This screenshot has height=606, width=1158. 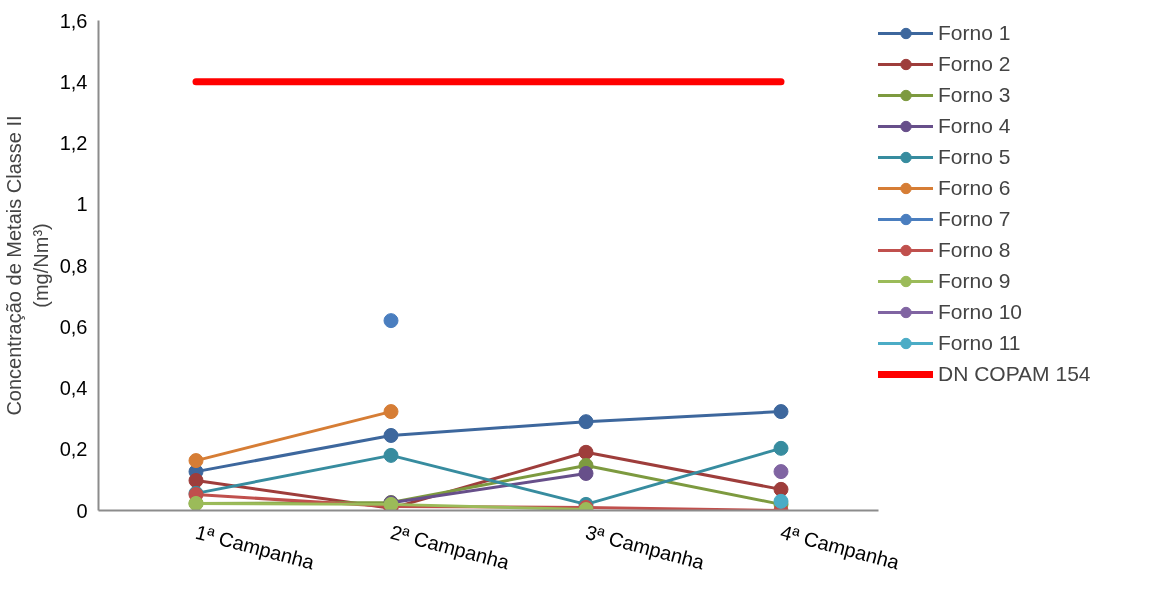 I want to click on y-tick-label: 0, so click(x=82, y=510).